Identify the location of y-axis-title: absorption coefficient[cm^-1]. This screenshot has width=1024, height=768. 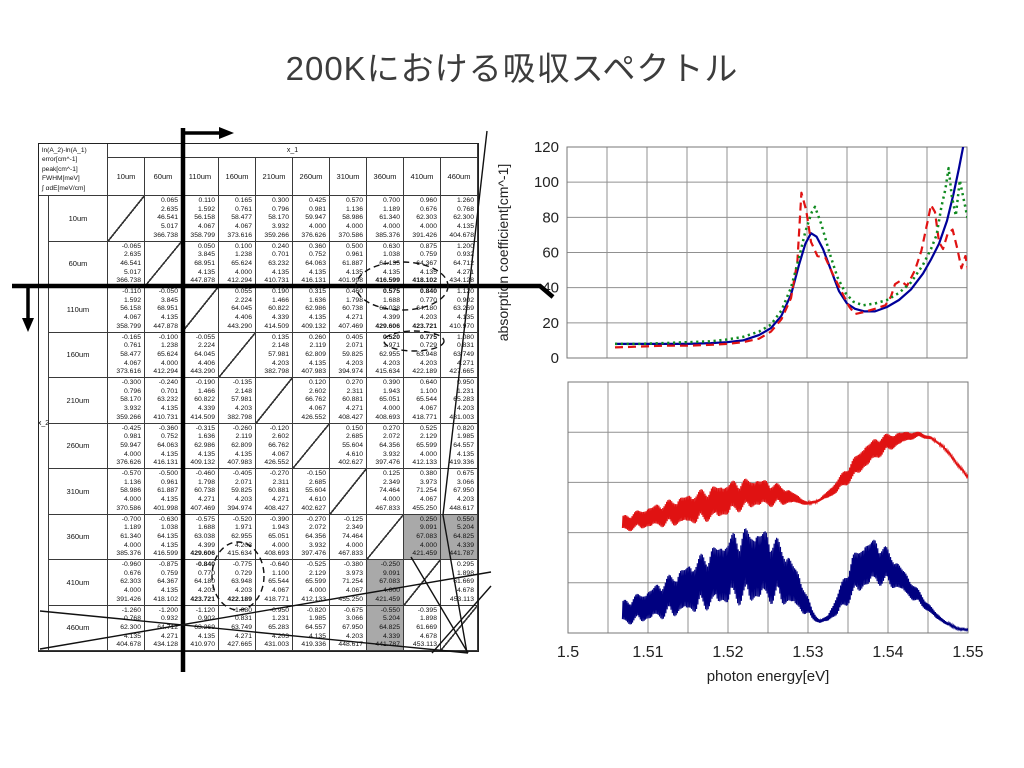
(503, 253).